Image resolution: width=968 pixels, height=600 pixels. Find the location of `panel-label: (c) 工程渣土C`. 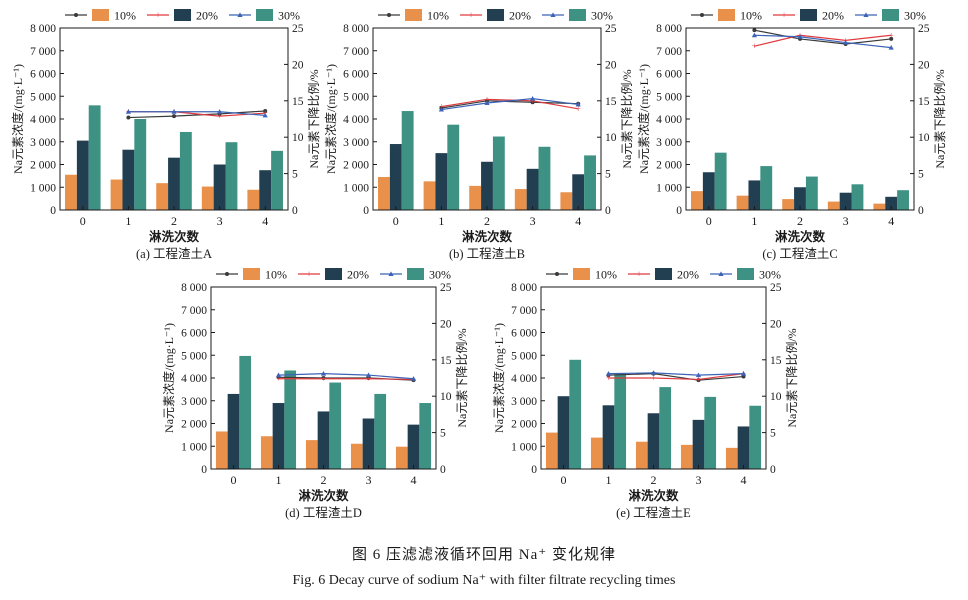

panel-label: (c) 工程渣土C is located at coordinates (799, 253).